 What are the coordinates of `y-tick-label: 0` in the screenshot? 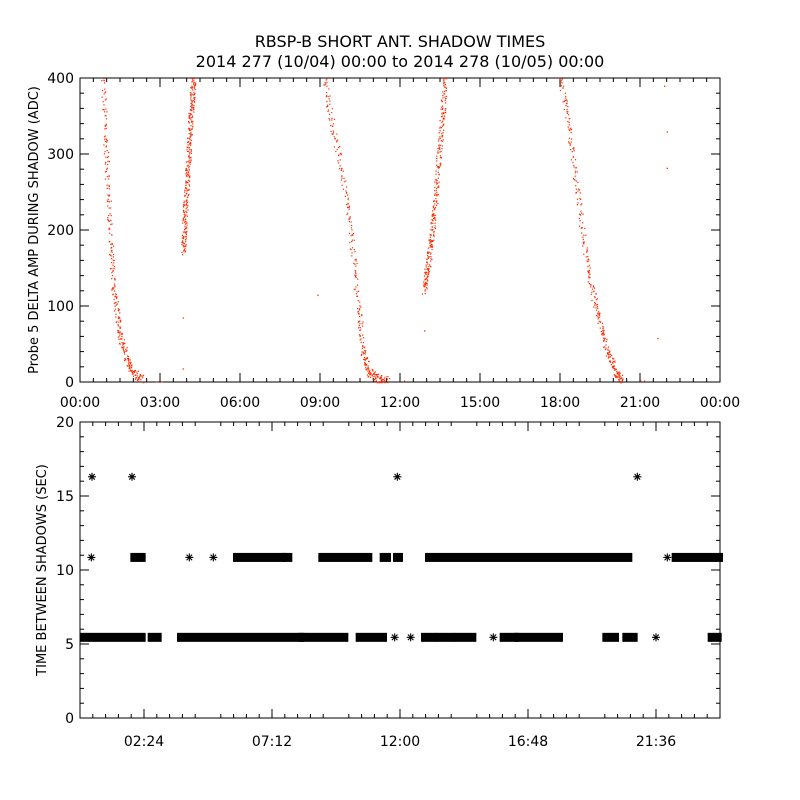 It's located at (69, 719).